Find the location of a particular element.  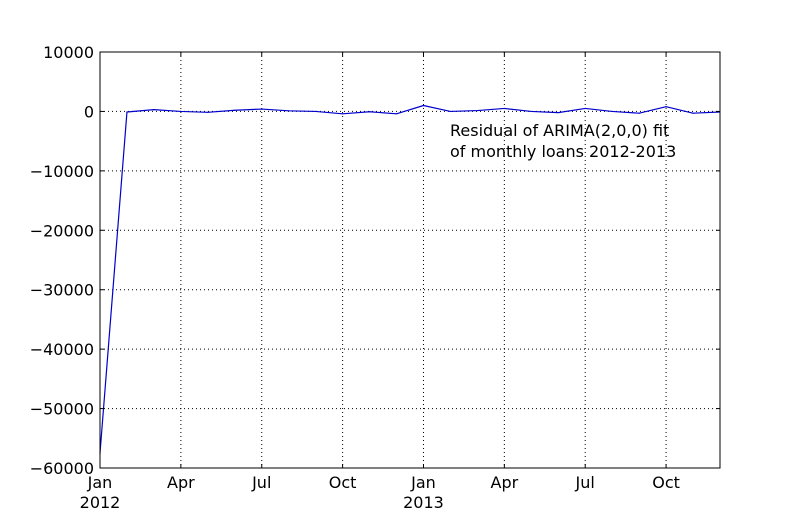

x-tick-year-label: 2012 is located at coordinates (100, 502).